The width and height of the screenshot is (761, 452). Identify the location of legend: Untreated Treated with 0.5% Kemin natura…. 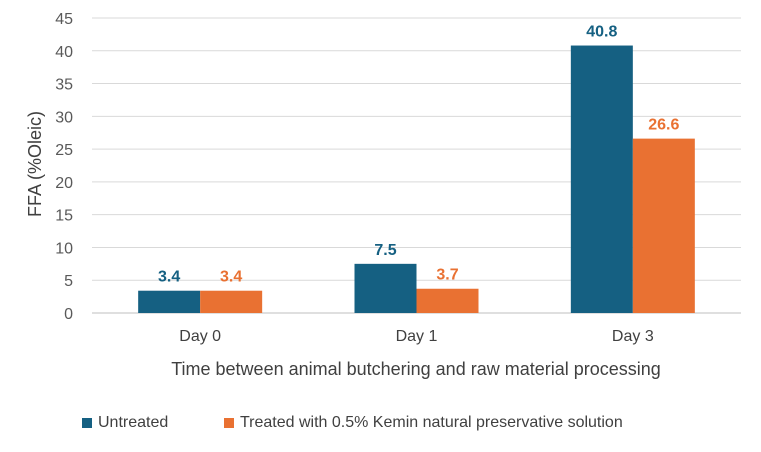
(380, 426).